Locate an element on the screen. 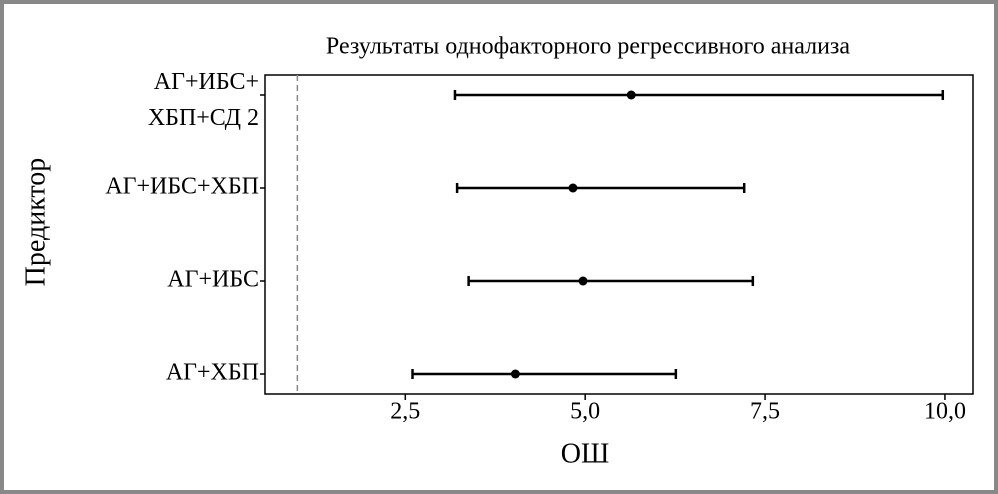 The width and height of the screenshot is (998, 494). y-tick-label-line: ХБП+СД 2 is located at coordinates (203, 118).